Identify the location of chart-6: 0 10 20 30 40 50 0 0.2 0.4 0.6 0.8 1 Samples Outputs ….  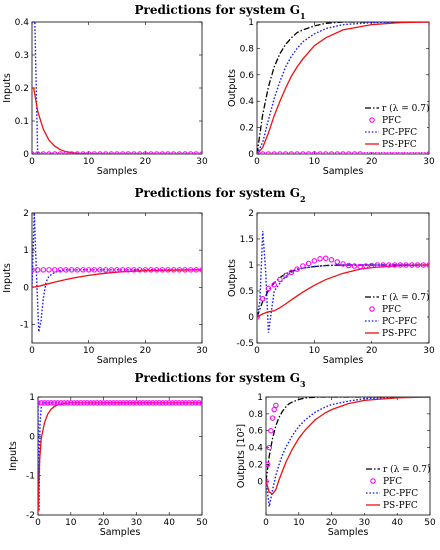
(336, 465).